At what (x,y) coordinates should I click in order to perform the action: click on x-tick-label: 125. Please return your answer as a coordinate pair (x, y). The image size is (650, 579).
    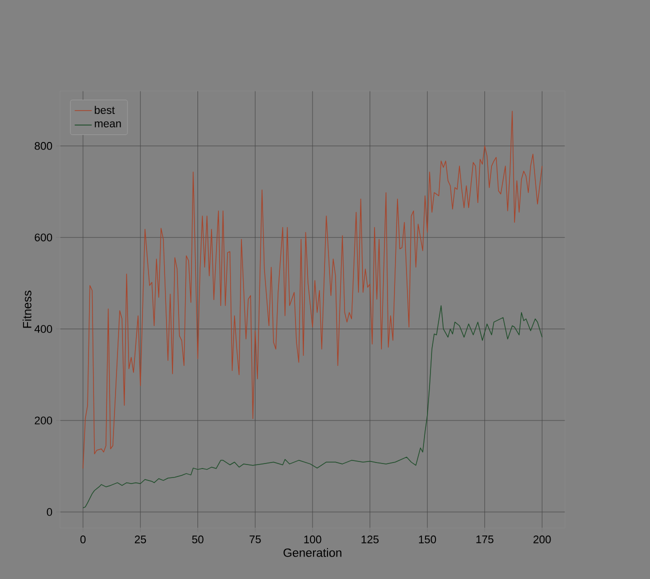
    Looking at the image, I should click on (370, 540).